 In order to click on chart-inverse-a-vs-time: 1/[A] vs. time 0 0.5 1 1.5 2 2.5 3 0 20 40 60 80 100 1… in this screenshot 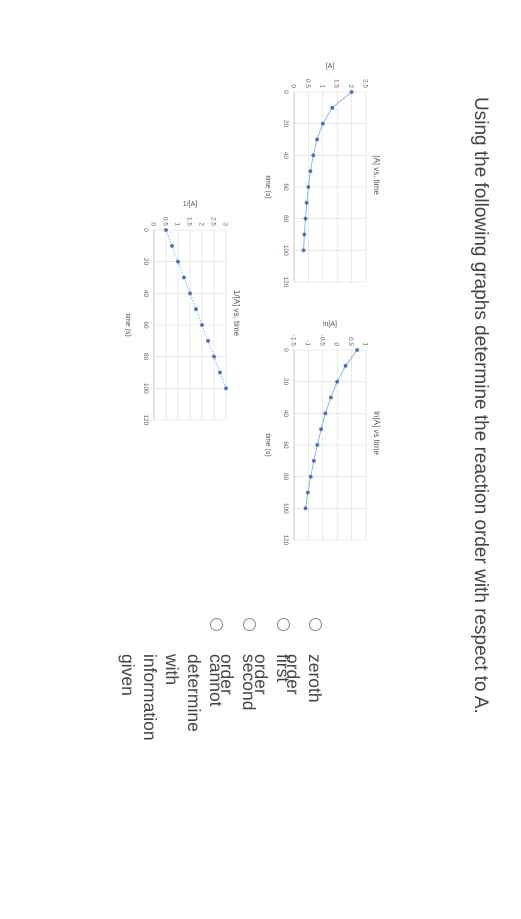, I will do `click(183, 313)`.